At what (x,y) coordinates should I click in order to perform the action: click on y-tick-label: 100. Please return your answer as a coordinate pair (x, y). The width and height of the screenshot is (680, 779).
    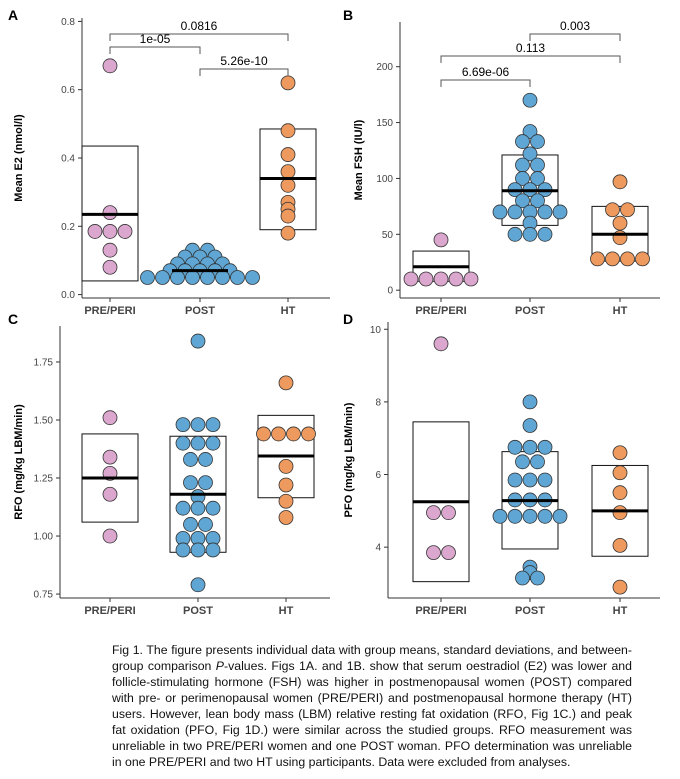
    Looking at the image, I should click on (384, 179).